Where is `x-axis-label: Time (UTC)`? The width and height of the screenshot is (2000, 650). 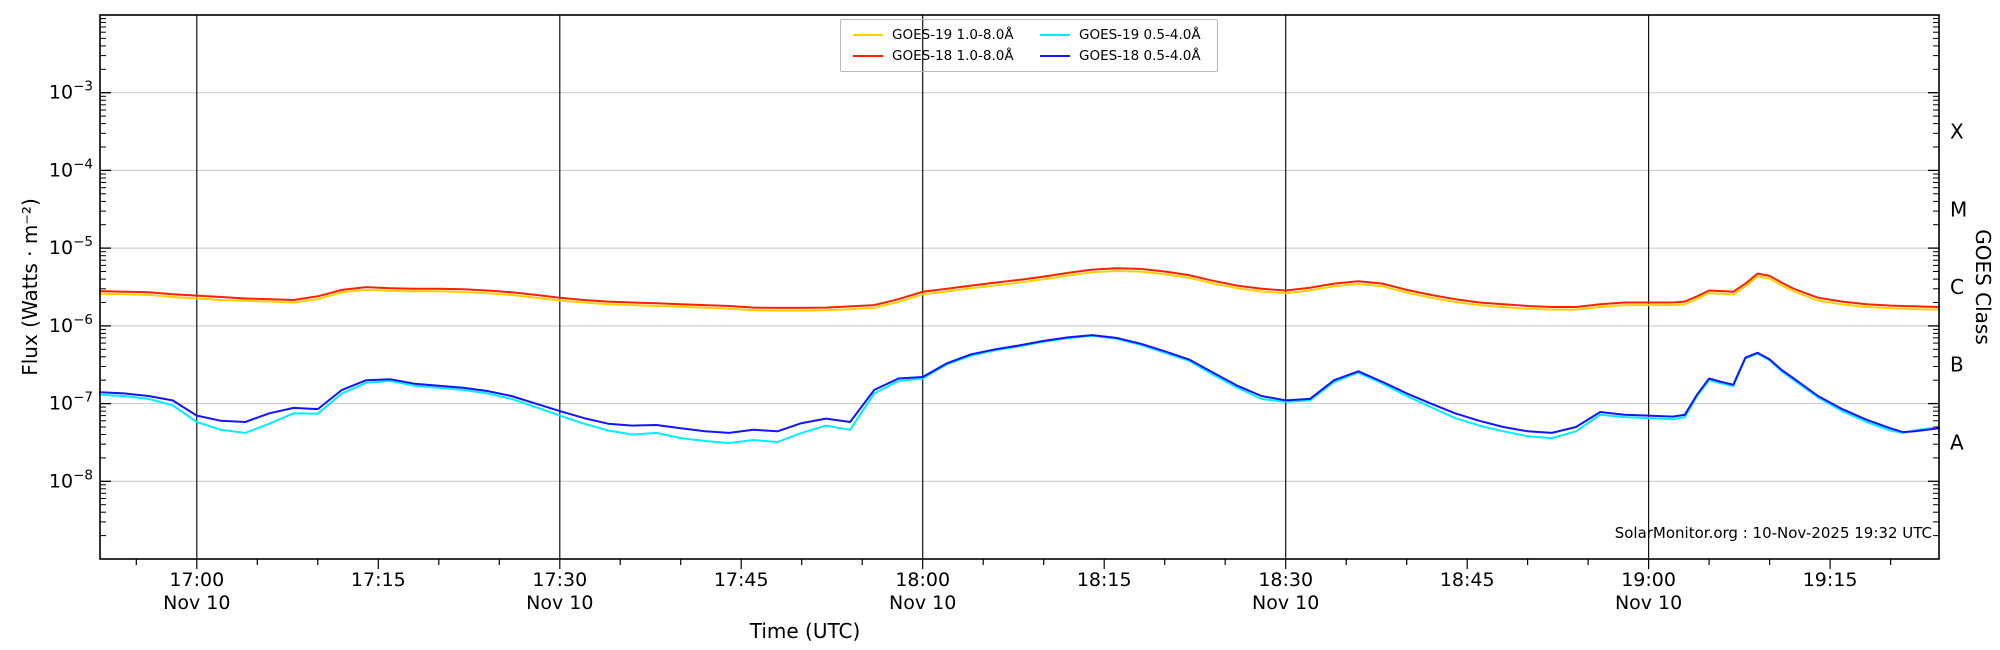
x-axis-label: Time (UTC) is located at coordinates (805, 631).